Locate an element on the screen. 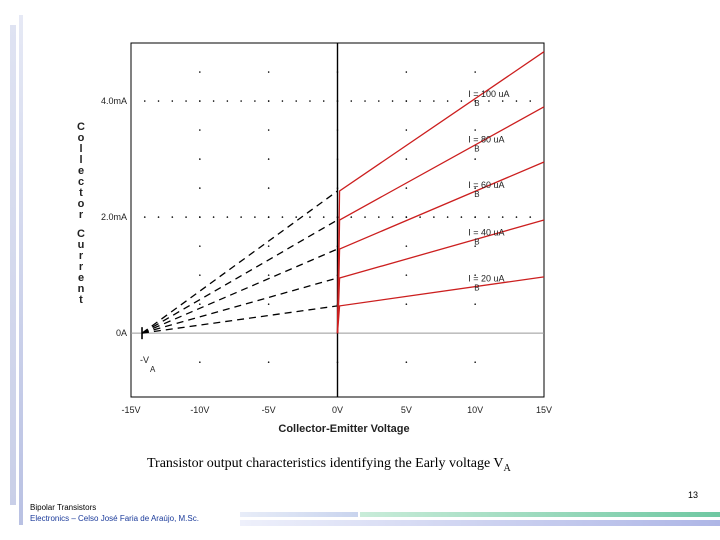 Image resolution: width=720 pixels, height=540 pixels. y-title-letter: n is located at coordinates (81, 289).